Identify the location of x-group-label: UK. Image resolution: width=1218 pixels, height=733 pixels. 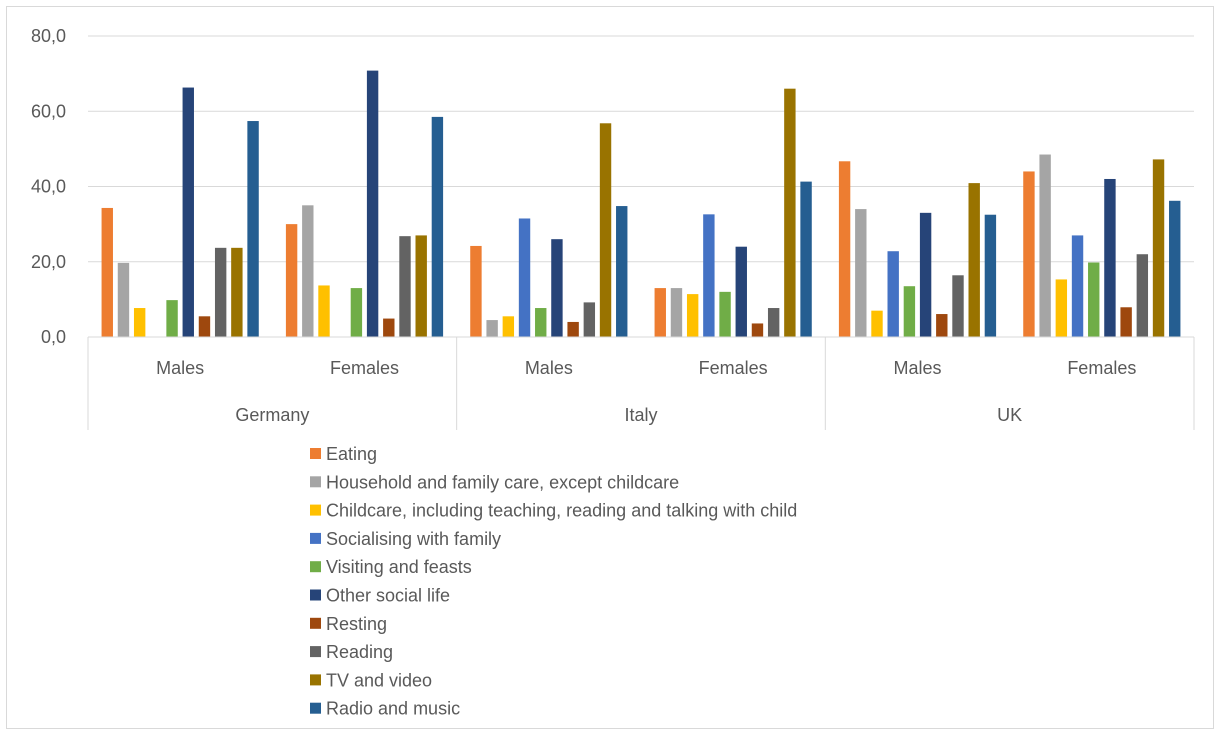
(1009, 415).